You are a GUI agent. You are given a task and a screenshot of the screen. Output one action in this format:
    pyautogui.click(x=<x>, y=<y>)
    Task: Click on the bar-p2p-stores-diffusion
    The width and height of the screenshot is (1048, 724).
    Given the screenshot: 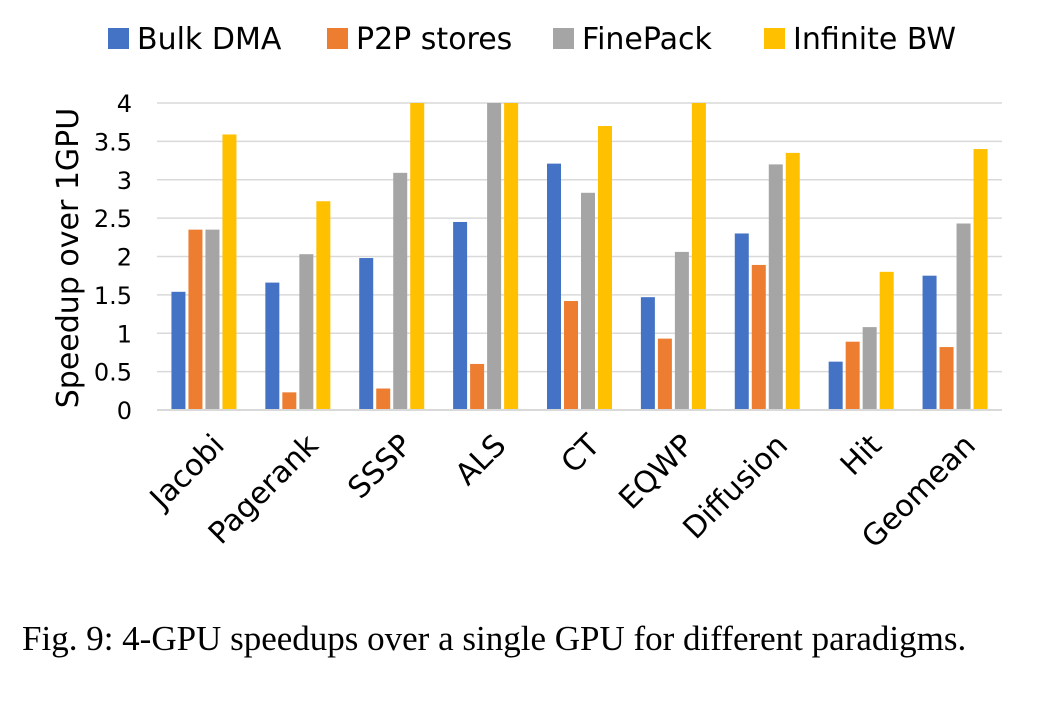 What is the action you would take?
    pyautogui.click(x=758, y=337)
    